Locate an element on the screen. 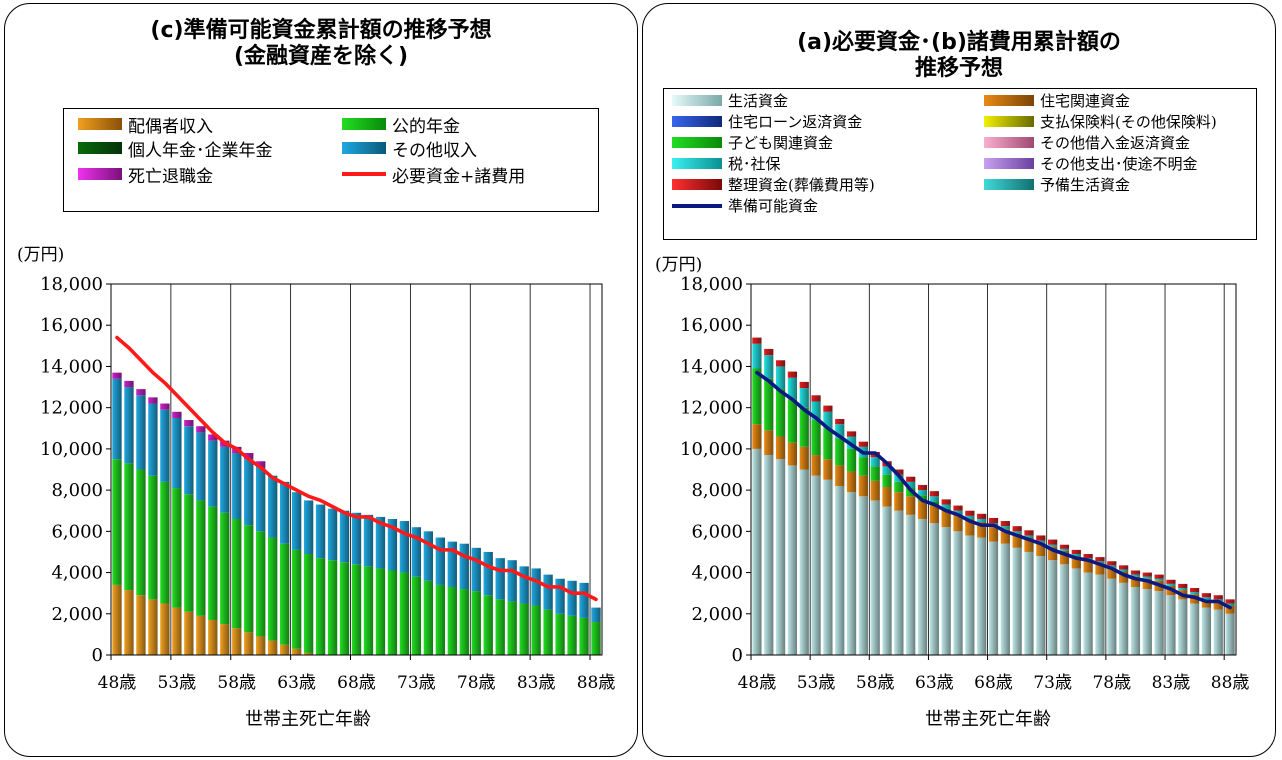 The image size is (1282, 760). y-tick-label: 12,000 is located at coordinates (71, 408).